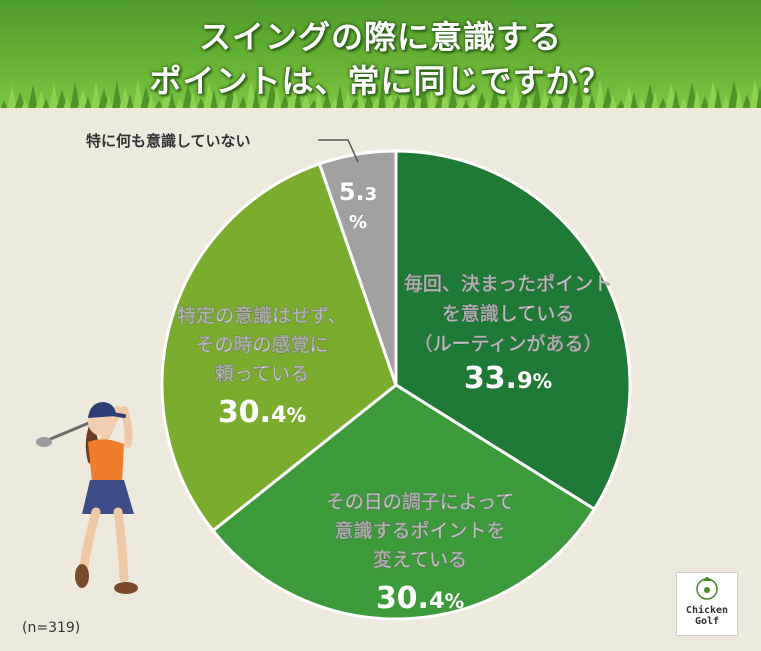 This screenshot has width=761, height=651. Describe the element at coordinates (508, 378) in the screenshot. I see `slice-value-1: 33.9%` at that location.